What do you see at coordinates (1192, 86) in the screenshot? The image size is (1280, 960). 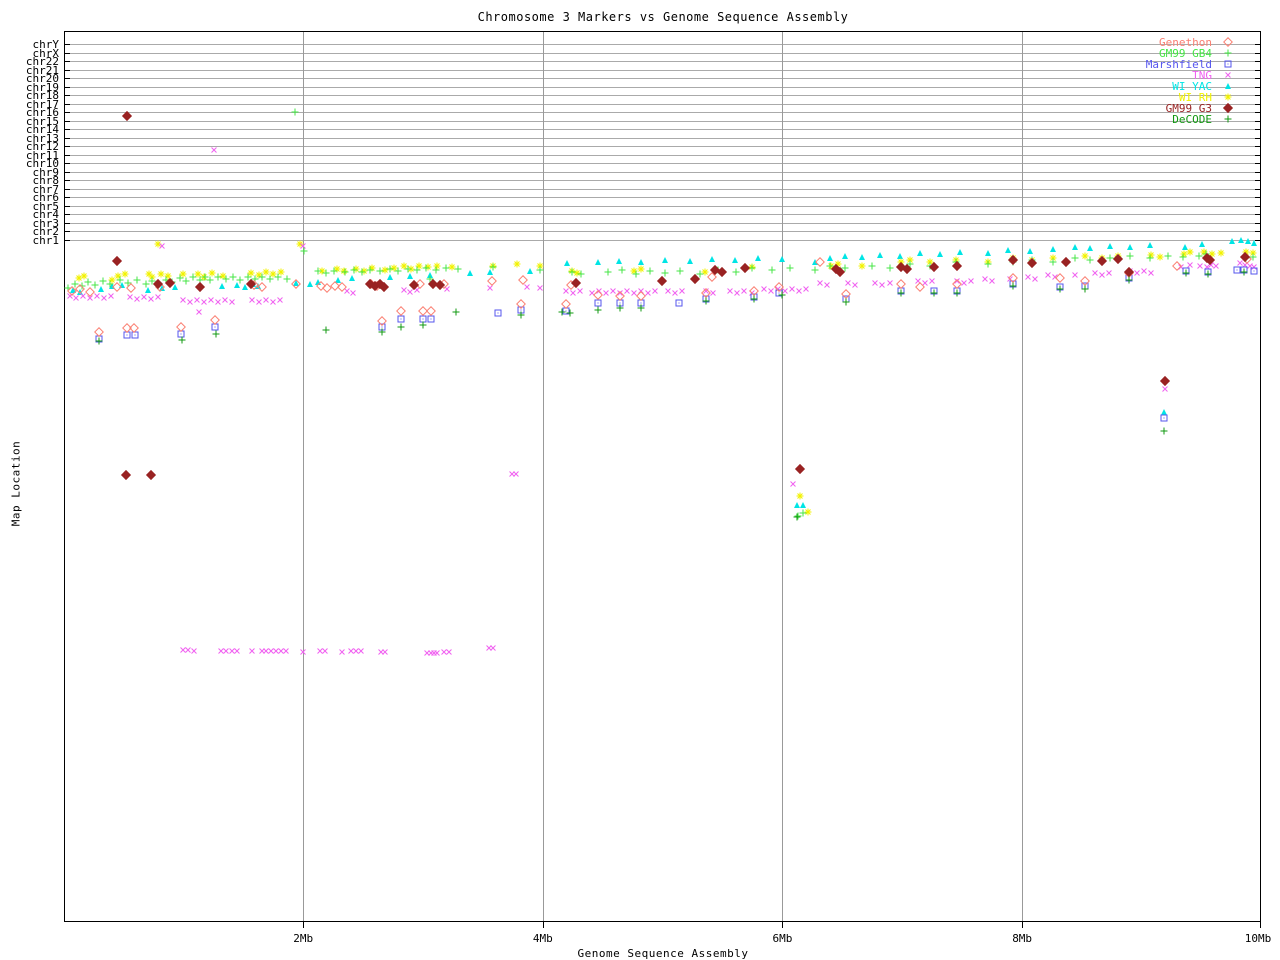 I see `legend-label: WI YAC` at bounding box center [1192, 86].